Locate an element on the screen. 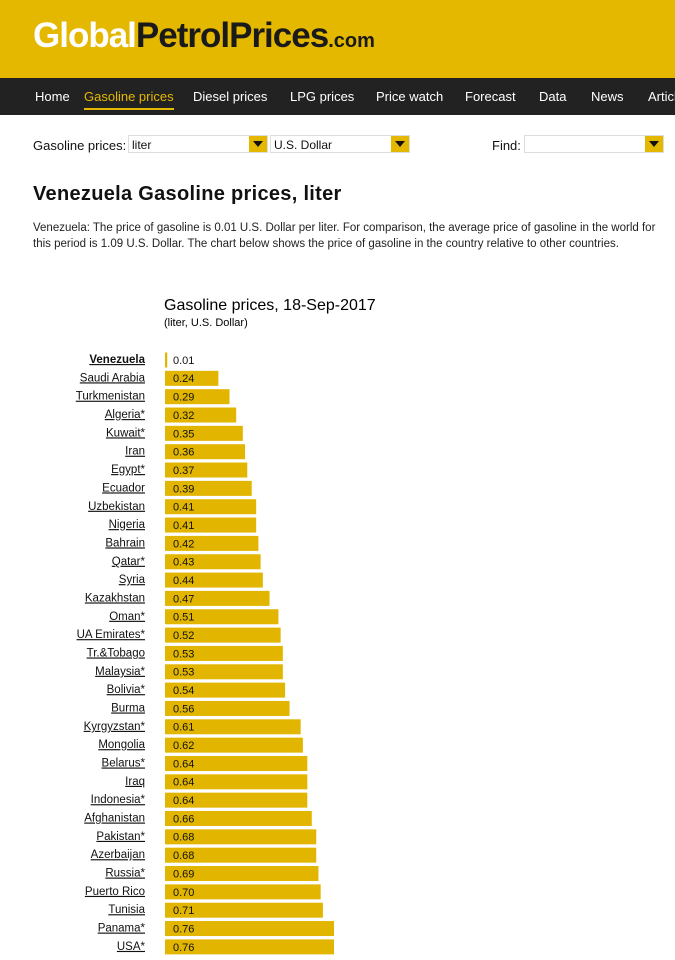 Image resolution: width=675 pixels, height=960 pixels. select-value: liter is located at coordinates (142, 145).